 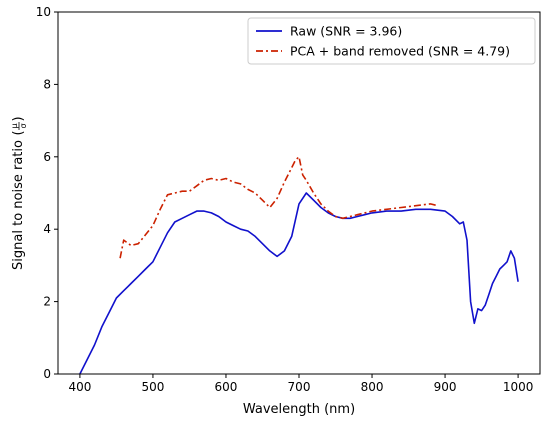 What do you see at coordinates (299, 387) in the screenshot?
I see `x-tick-label: 700` at bounding box center [299, 387].